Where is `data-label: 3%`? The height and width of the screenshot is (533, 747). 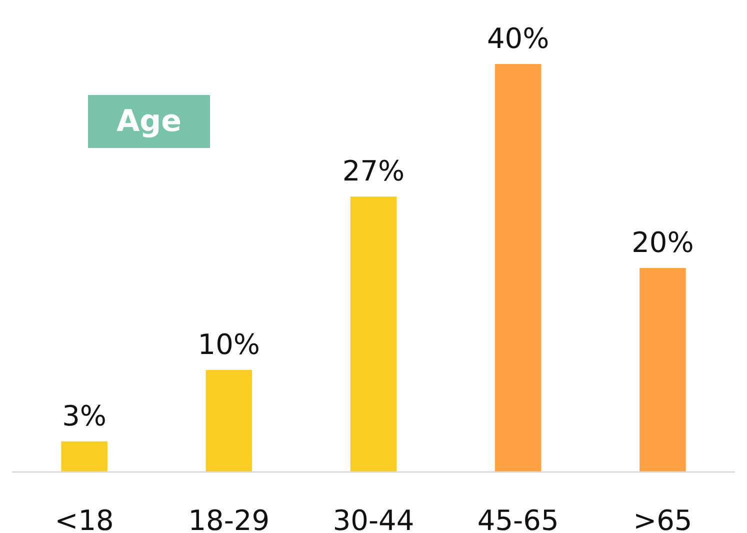 data-label: 3% is located at coordinates (84, 415).